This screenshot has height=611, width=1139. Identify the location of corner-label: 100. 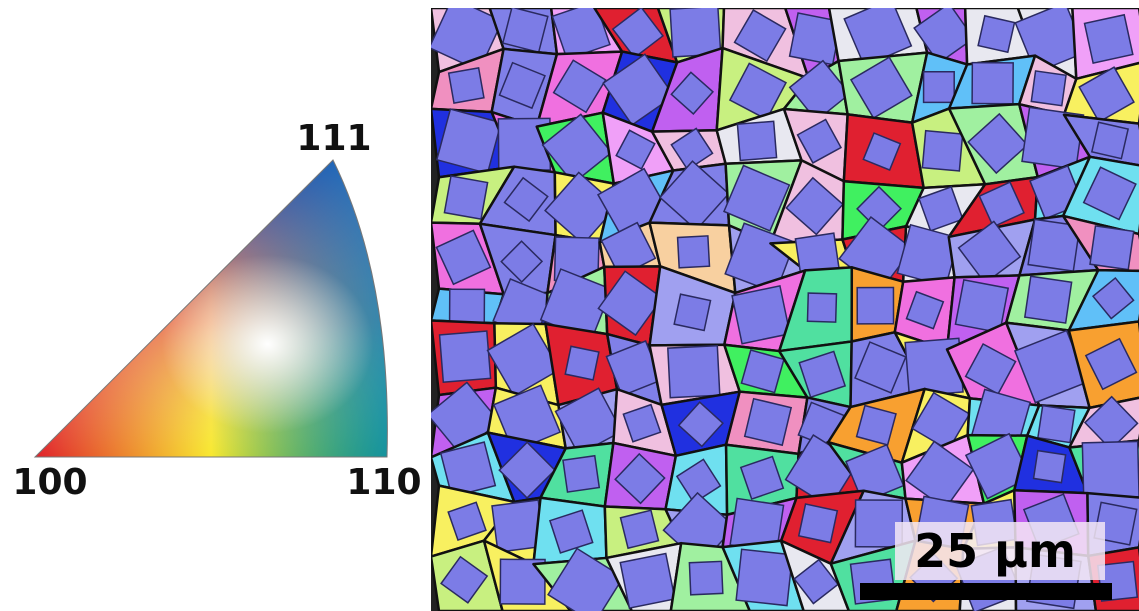
(49, 482).